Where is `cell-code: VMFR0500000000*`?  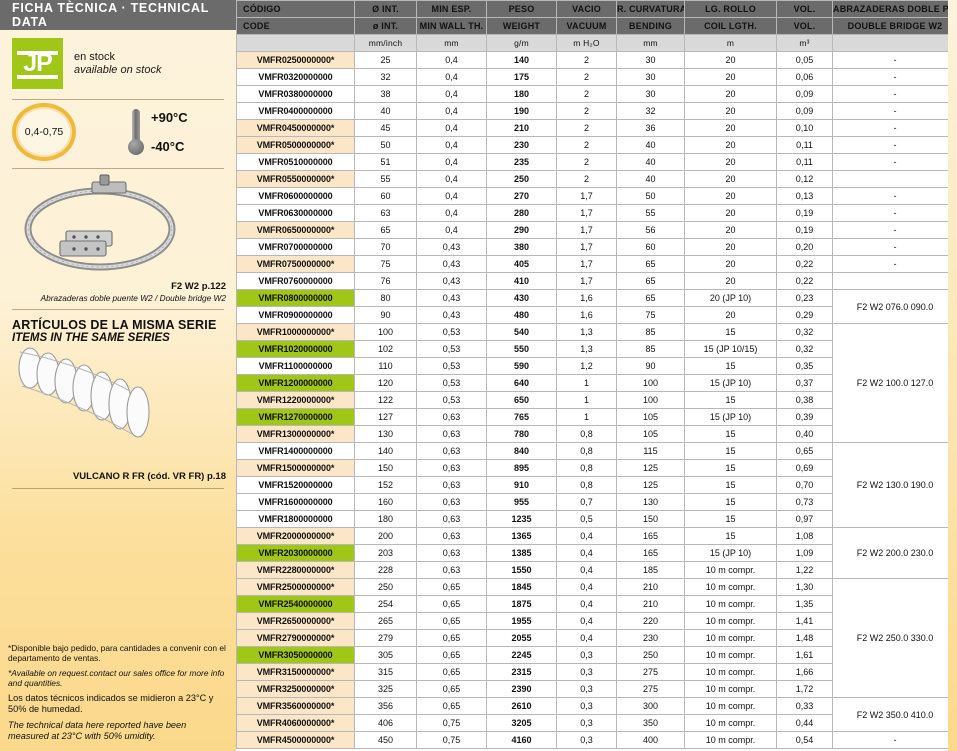 cell-code: VMFR0500000000* is located at coordinates (295, 145).